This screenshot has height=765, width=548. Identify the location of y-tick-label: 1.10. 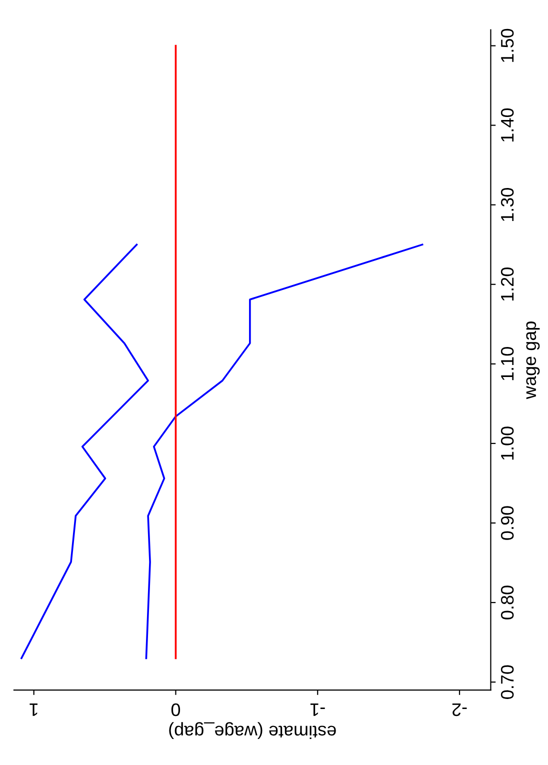
(507, 363).